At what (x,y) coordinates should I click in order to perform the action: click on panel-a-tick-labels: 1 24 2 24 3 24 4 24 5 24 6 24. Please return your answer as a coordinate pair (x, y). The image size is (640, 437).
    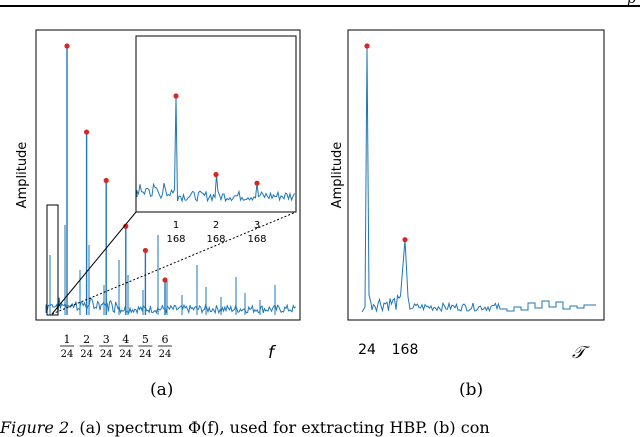
    Looking at the image, I should click on (116, 346).